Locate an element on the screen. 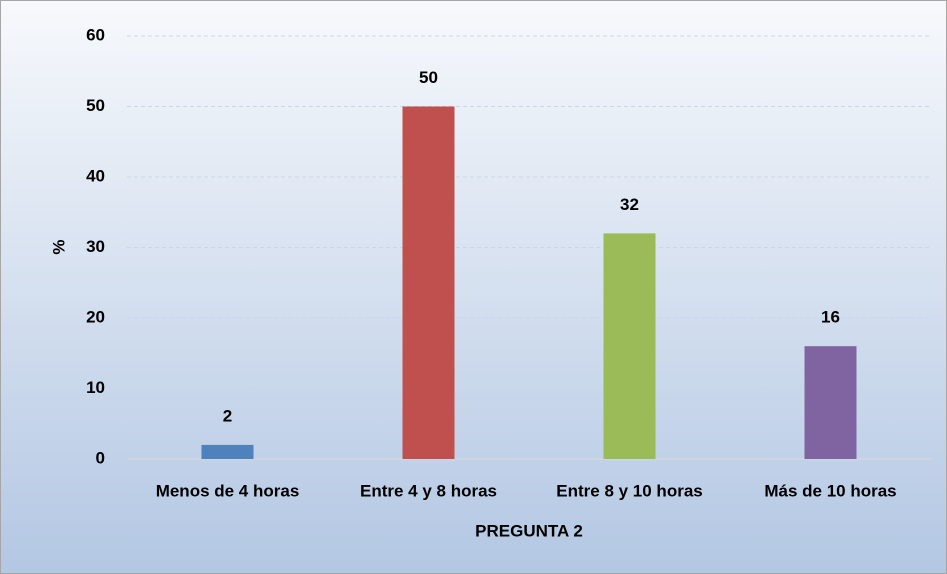 This screenshot has width=947, height=574. x-tick-label: Entre 8 y 10 horas is located at coordinates (629, 490).